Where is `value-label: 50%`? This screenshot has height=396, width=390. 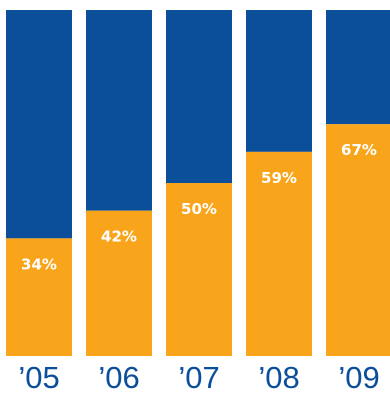
value-label: 50% is located at coordinates (199, 209).